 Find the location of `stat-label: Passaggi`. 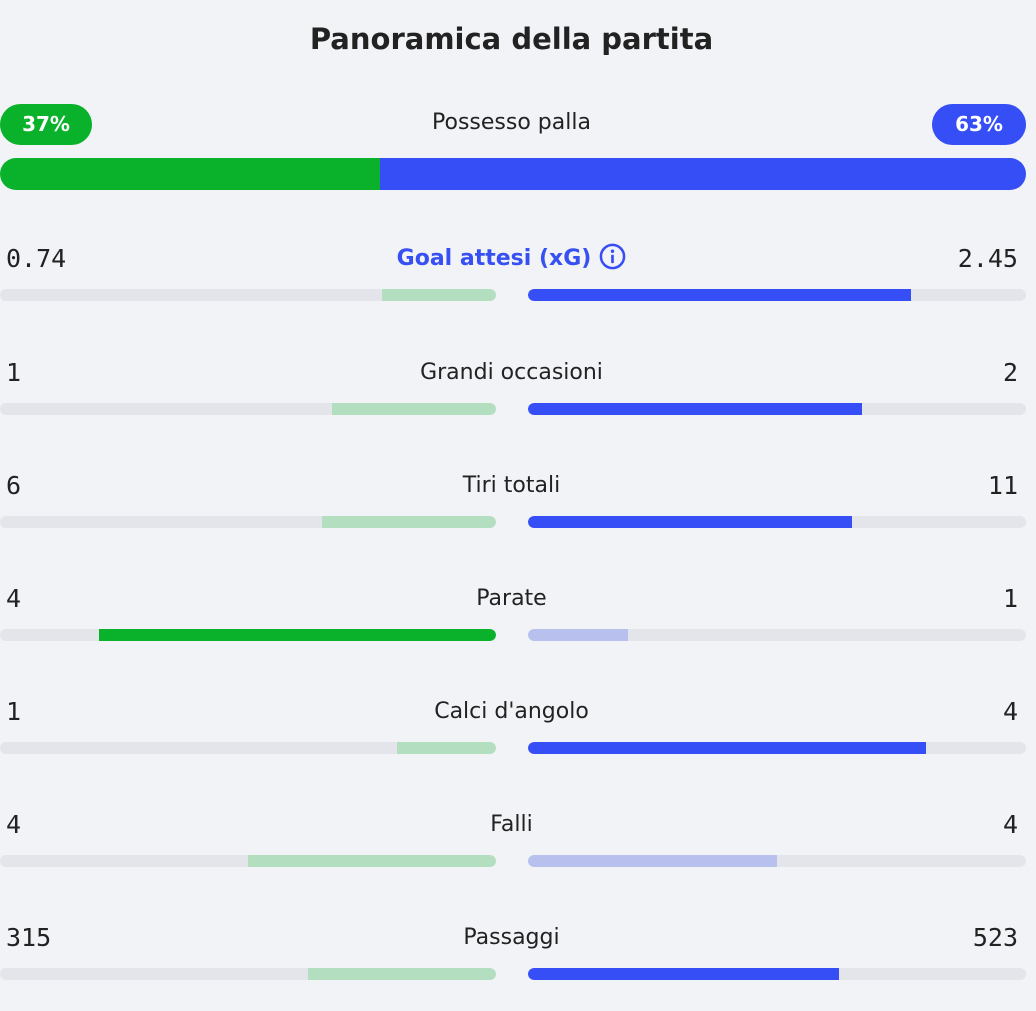

stat-label: Passaggi is located at coordinates (511, 938).